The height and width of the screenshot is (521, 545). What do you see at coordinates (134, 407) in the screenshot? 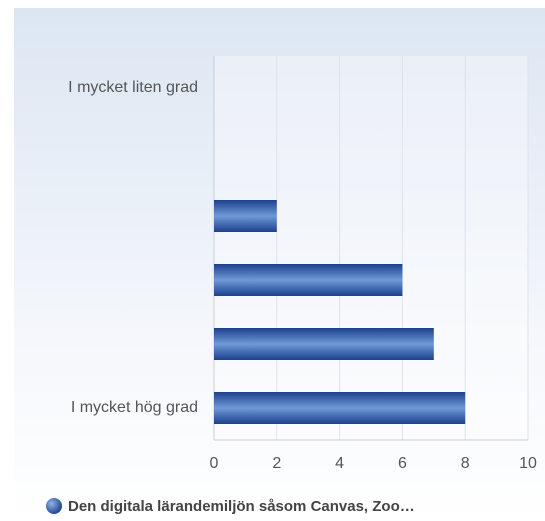
I see `y-tick-label: I mycket hög grad` at bounding box center [134, 407].